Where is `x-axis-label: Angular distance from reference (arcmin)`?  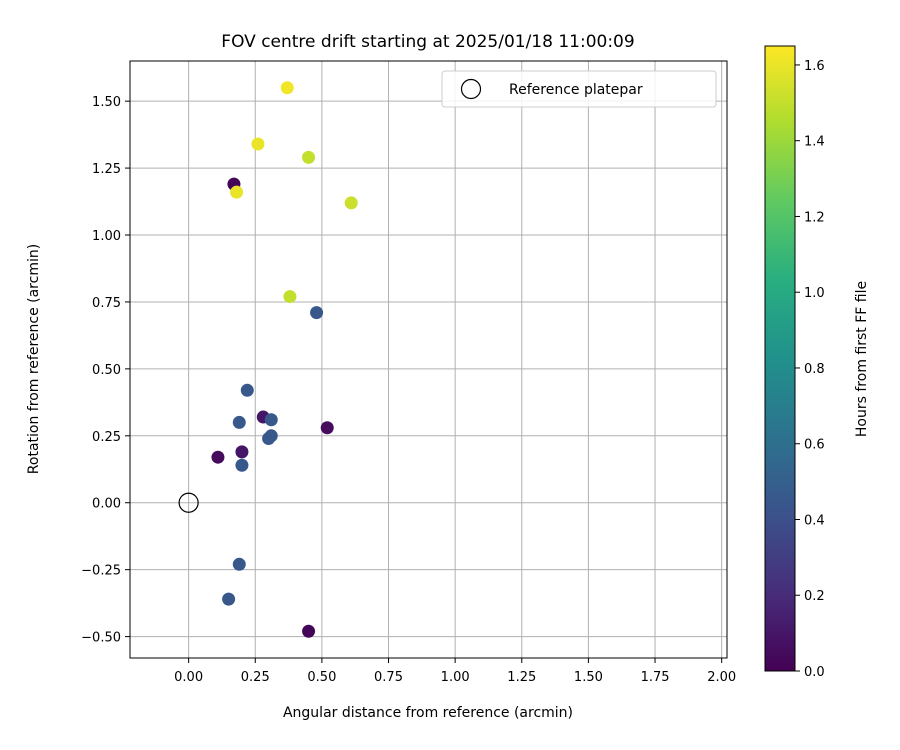
x-axis-label: Angular distance from reference (arcmin) is located at coordinates (428, 713).